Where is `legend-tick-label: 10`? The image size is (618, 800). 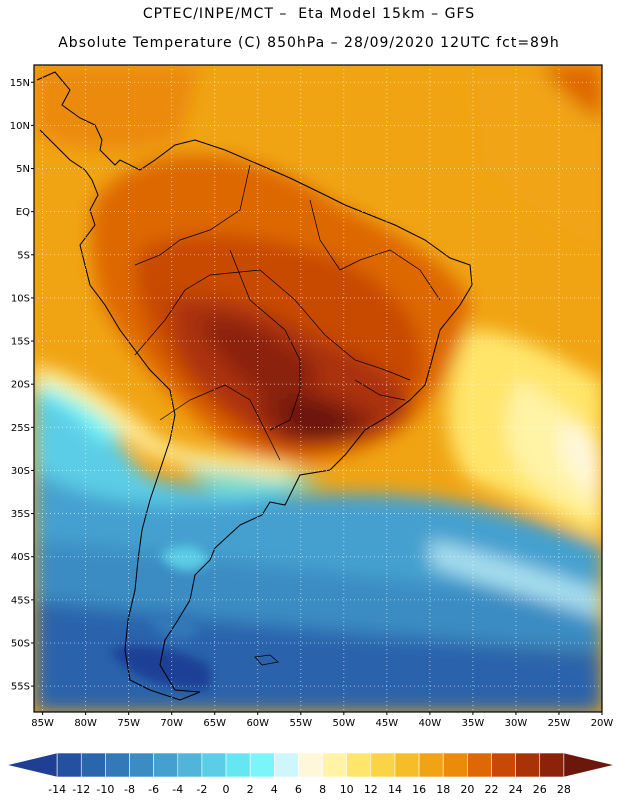
legend-tick-label: 10 is located at coordinates (347, 789).